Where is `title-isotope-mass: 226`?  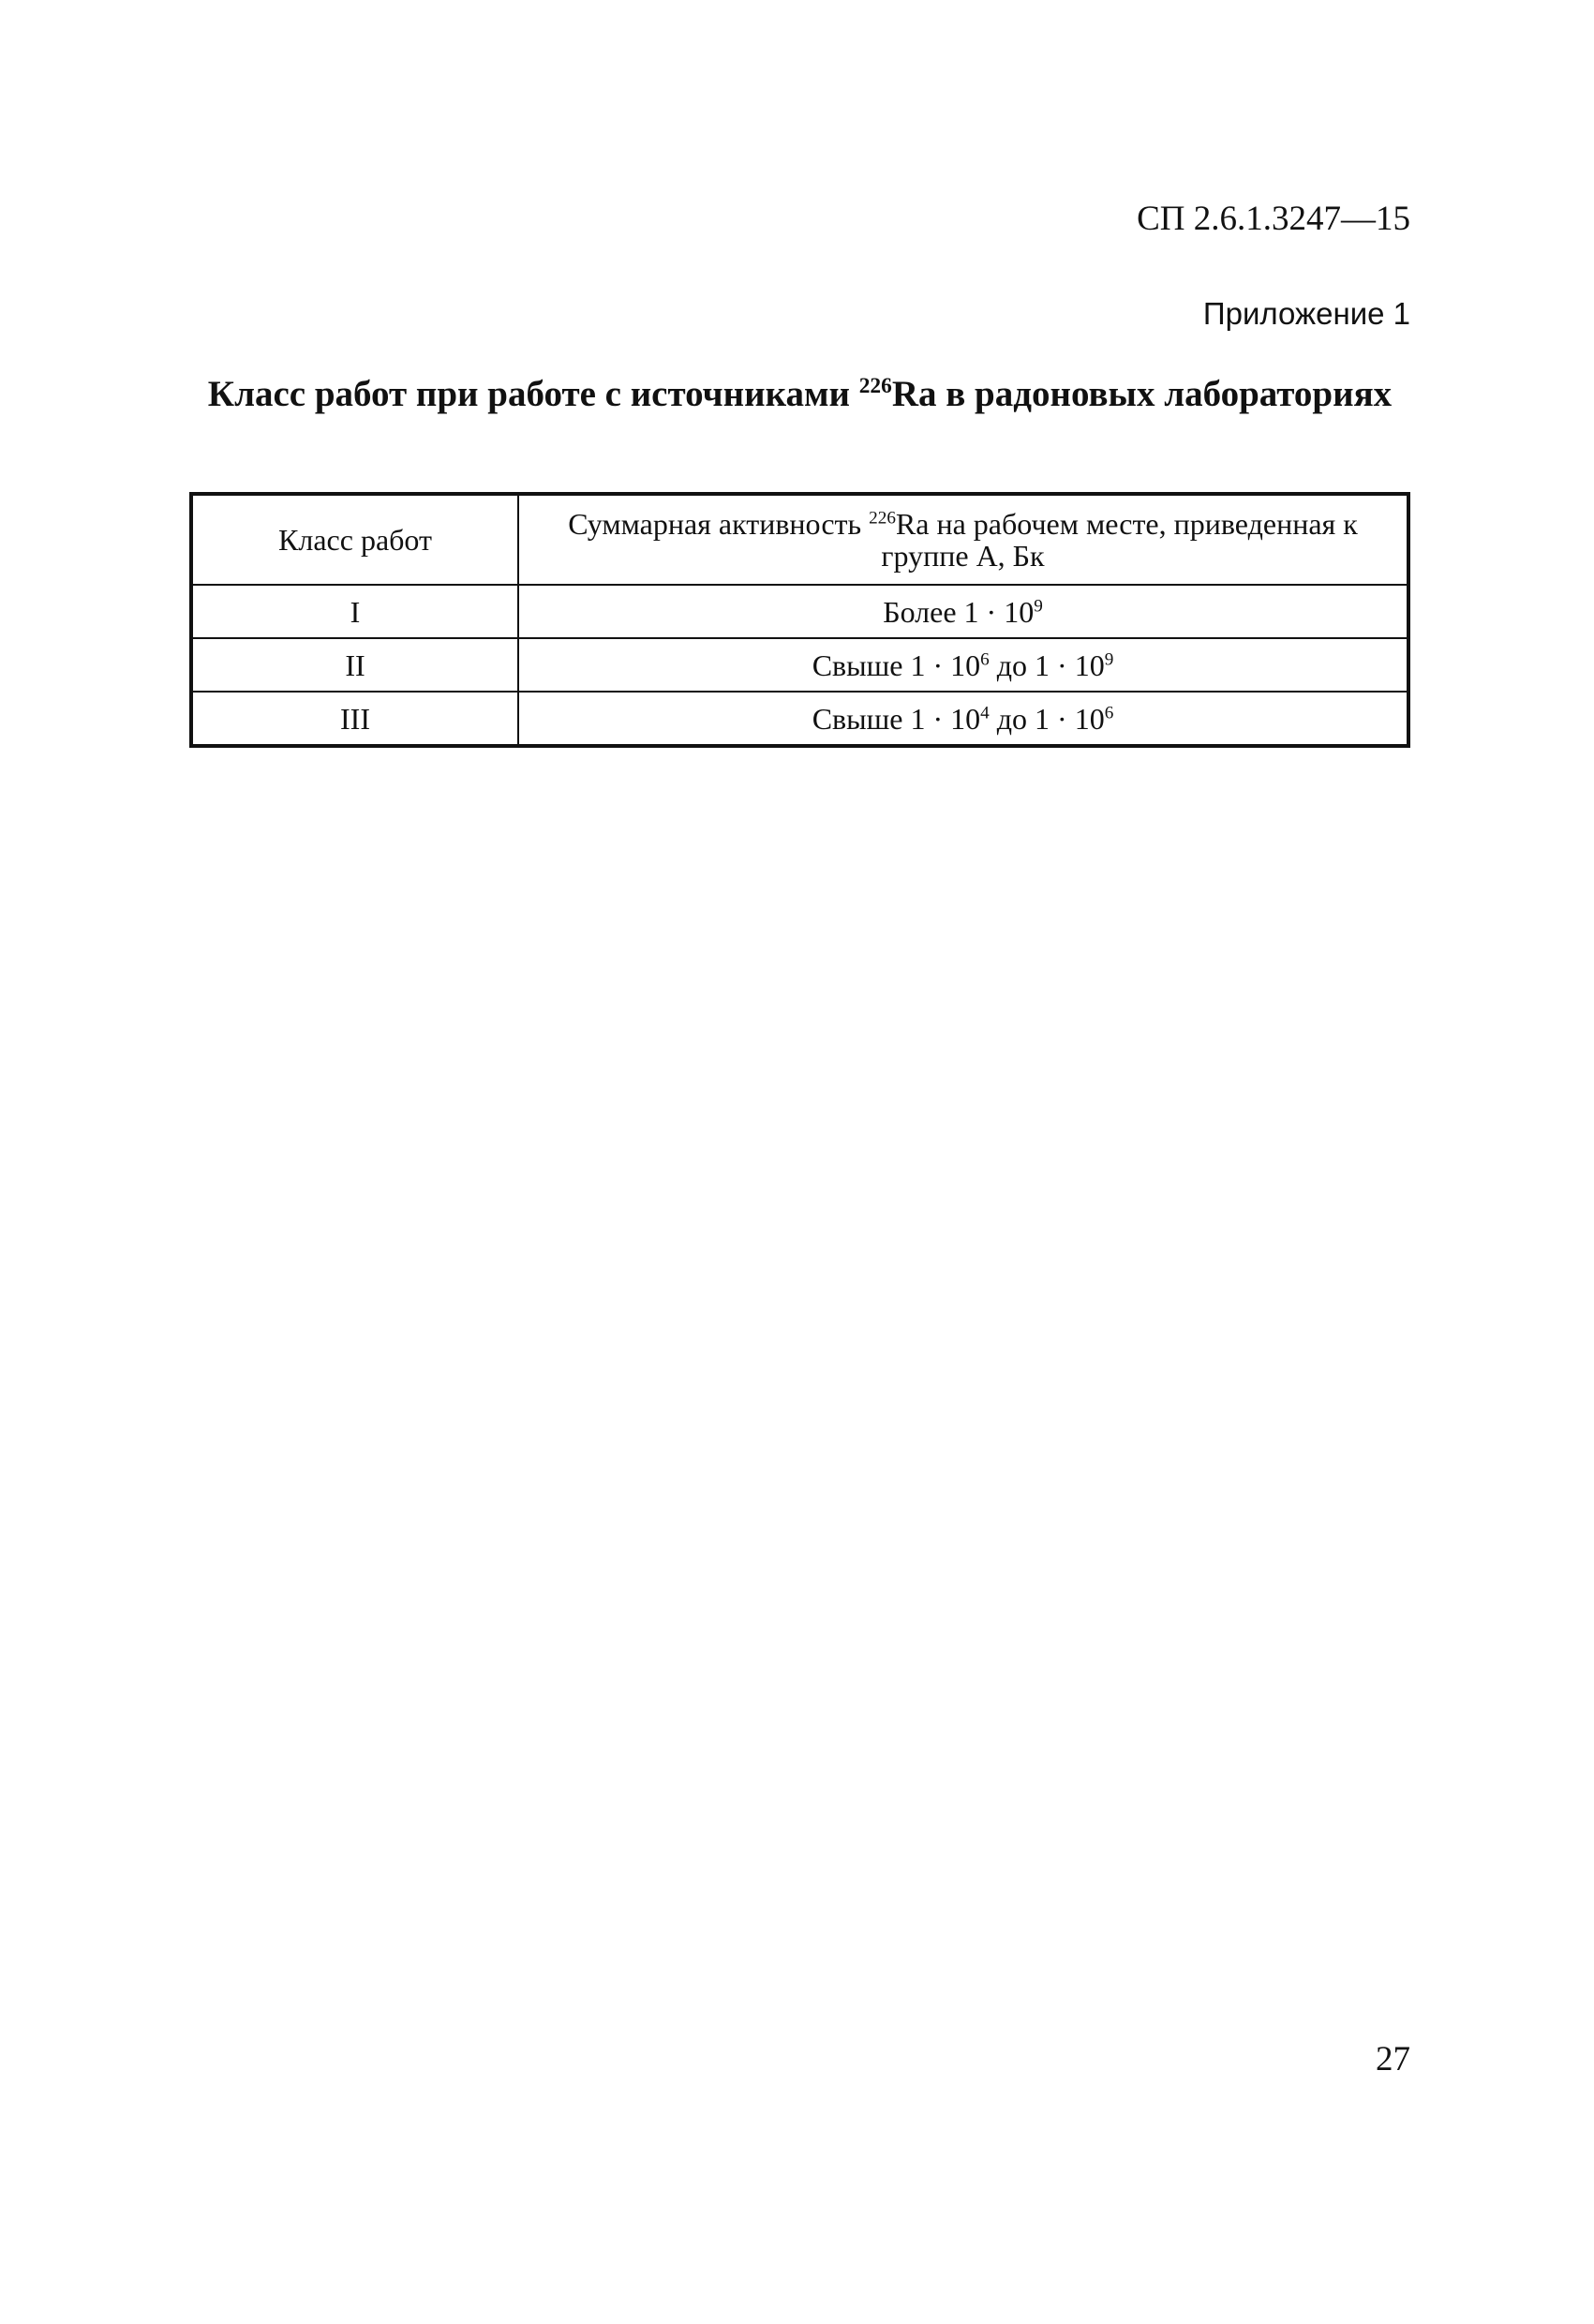
title-isotope-mass: 226 is located at coordinates (875, 386).